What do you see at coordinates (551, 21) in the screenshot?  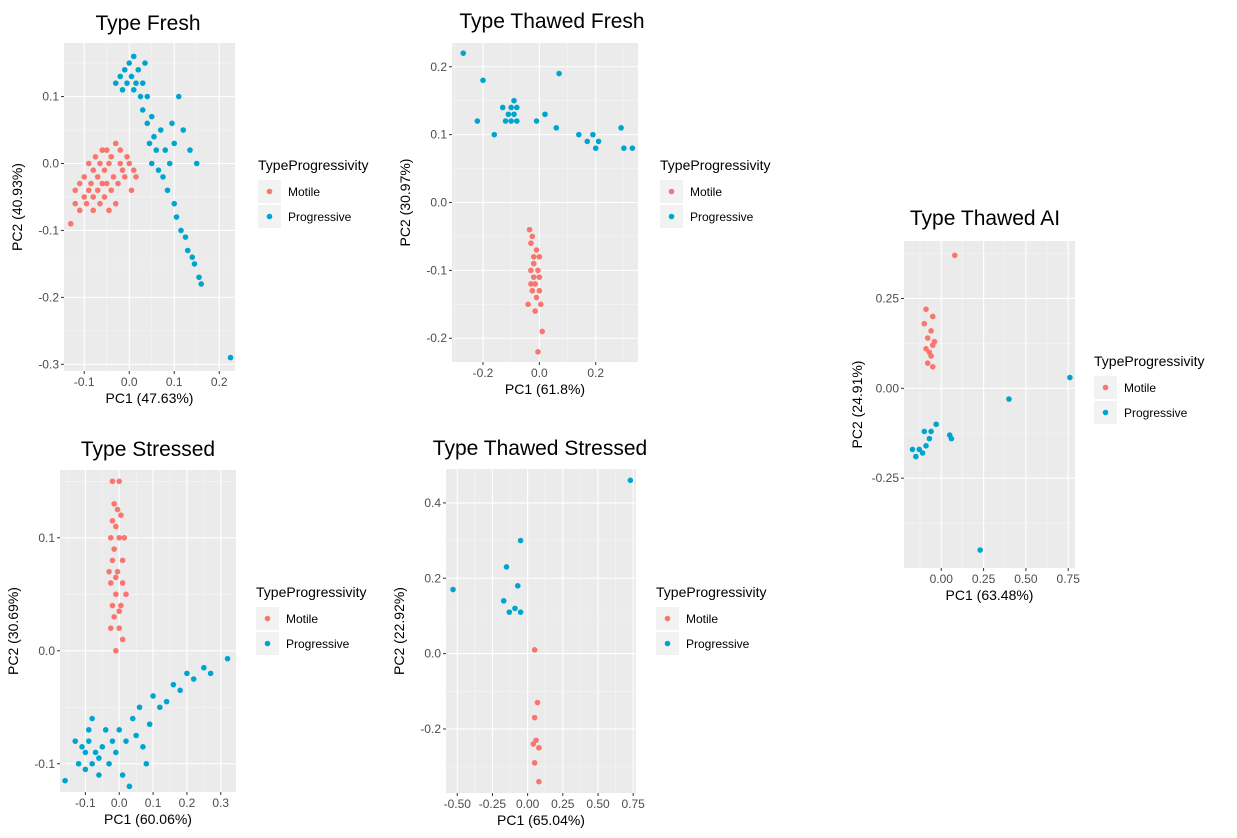 I see `chart-title: Type Thawed Fresh` at bounding box center [551, 21].